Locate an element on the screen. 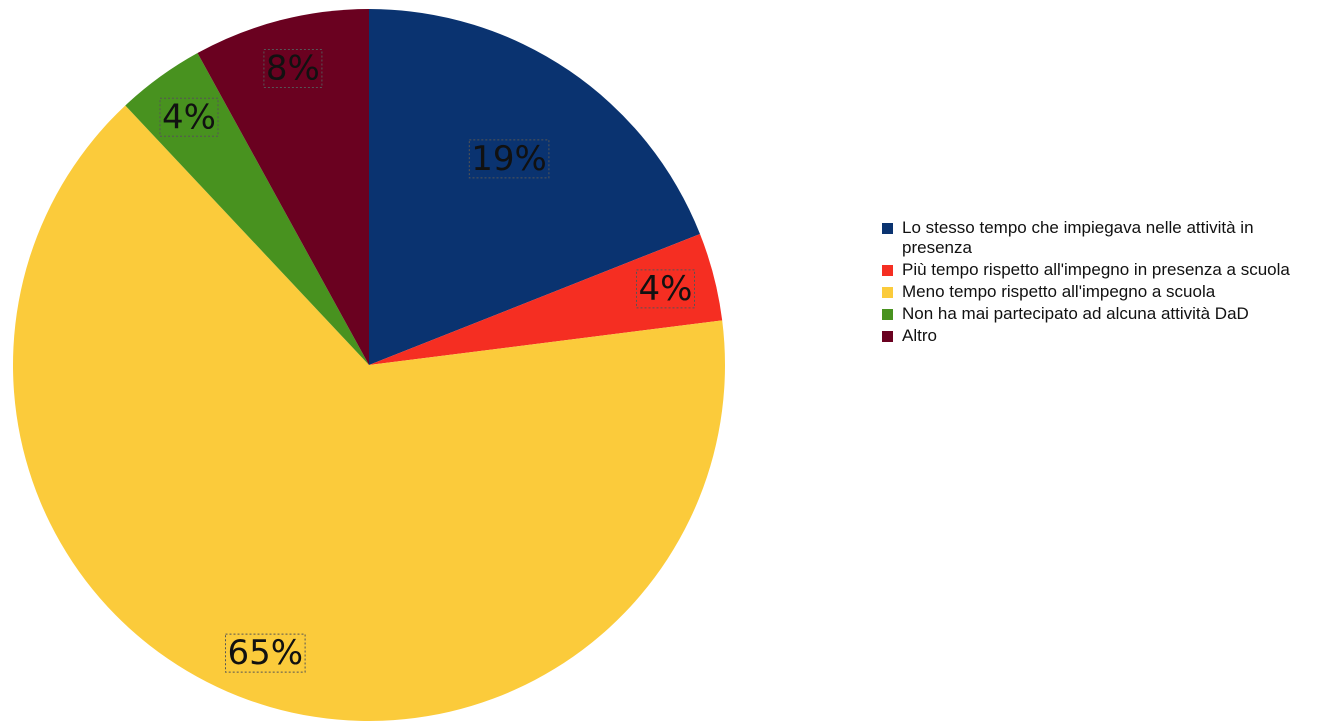 This screenshot has width=1320, height=722. legend-label: Meno tempo rispetto all'impegno a scuola is located at coordinates (1059, 291).